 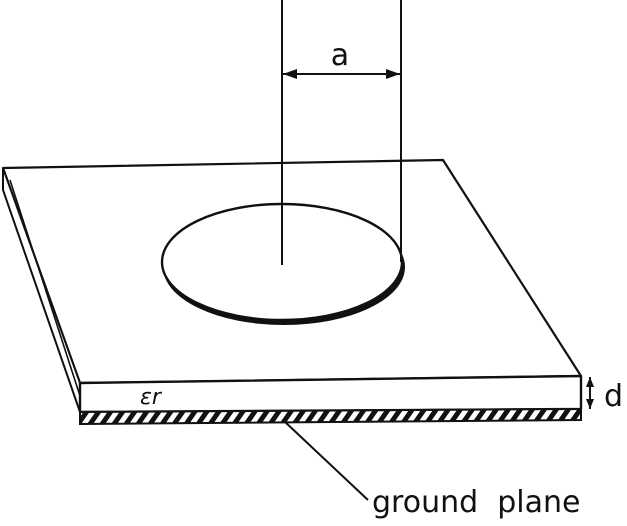 What do you see at coordinates (290, 74) in the screenshot?
I see `radius-arrow-left` at bounding box center [290, 74].